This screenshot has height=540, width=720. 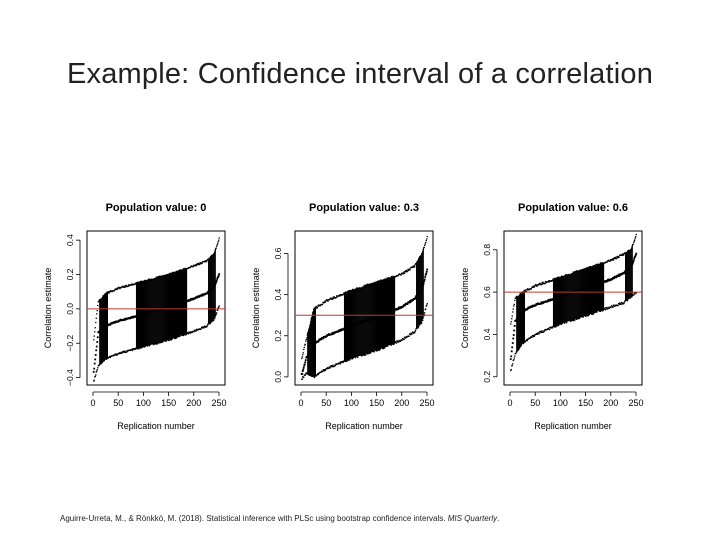 I want to click on x-axis-label: Replication number, so click(x=156, y=426).